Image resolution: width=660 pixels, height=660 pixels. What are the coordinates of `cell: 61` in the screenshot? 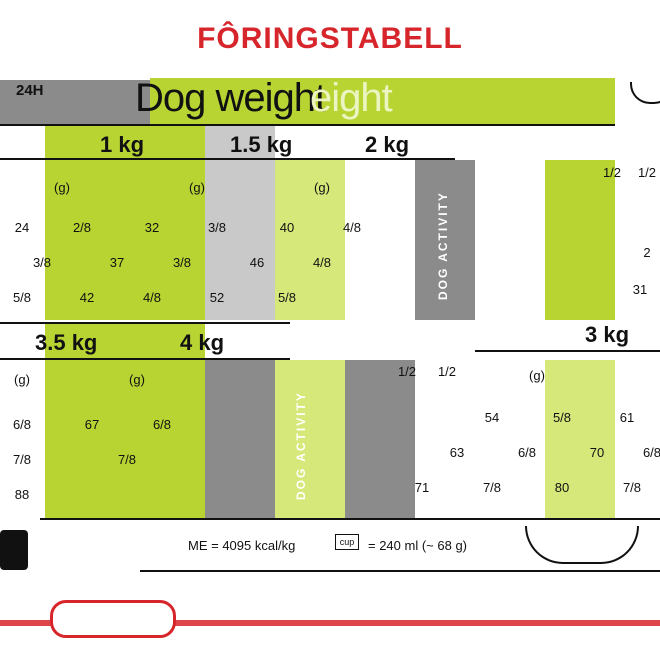 It's located at (627, 417).